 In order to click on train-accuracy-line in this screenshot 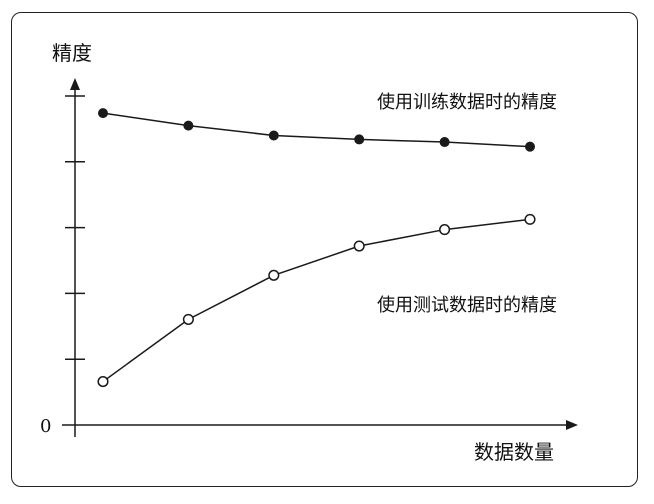, I will do `click(316, 130)`.